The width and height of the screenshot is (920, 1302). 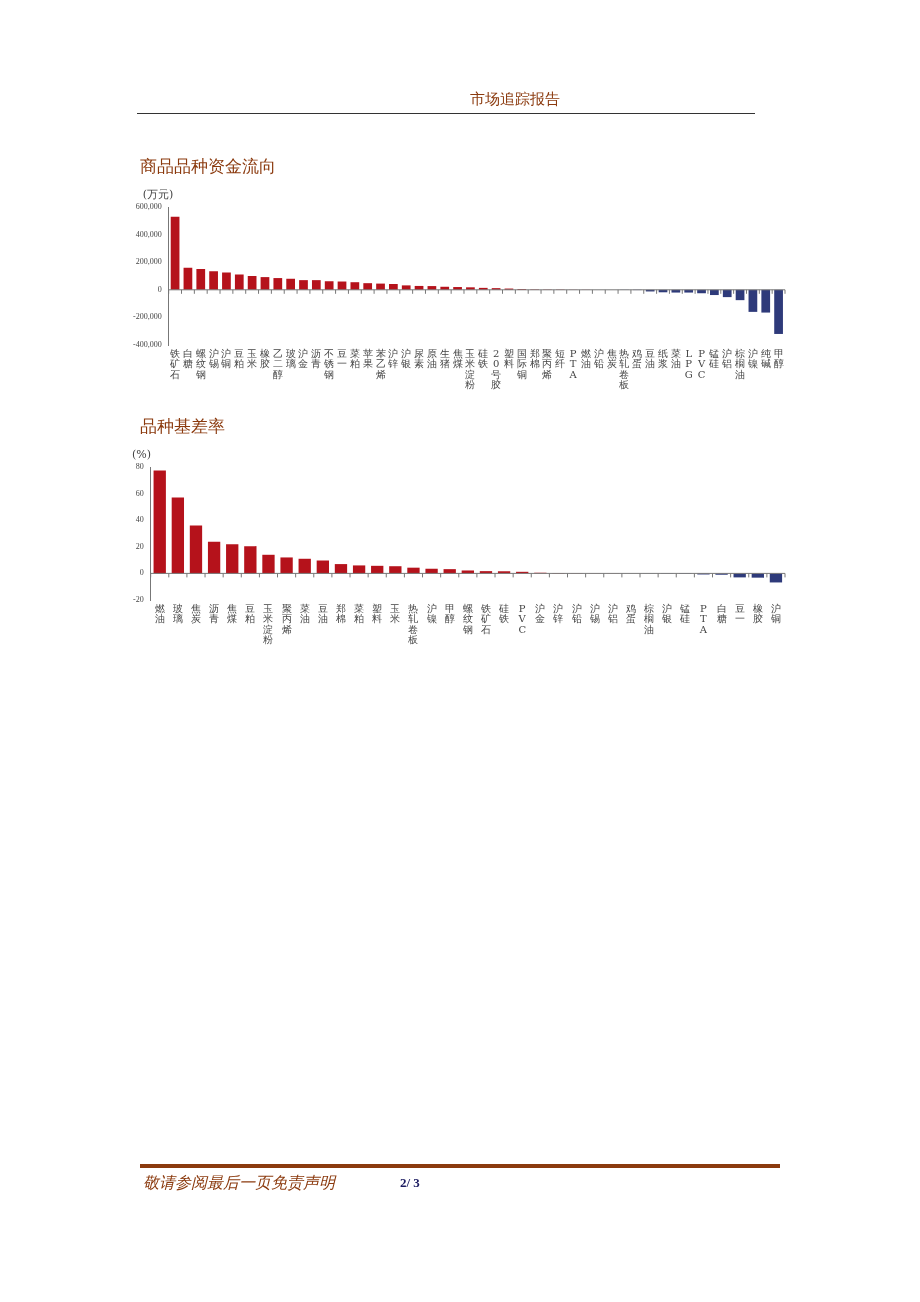 I want to click on y-tick-label: 400,000, so click(x=148, y=234).